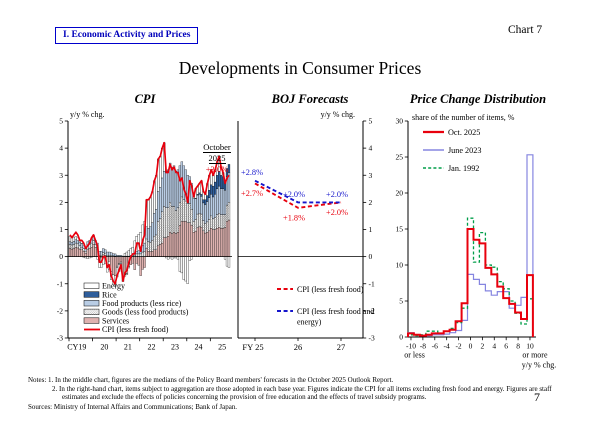  Describe the element at coordinates (506, 346) in the screenshot. I see `x-tick-label: 6` at that location.